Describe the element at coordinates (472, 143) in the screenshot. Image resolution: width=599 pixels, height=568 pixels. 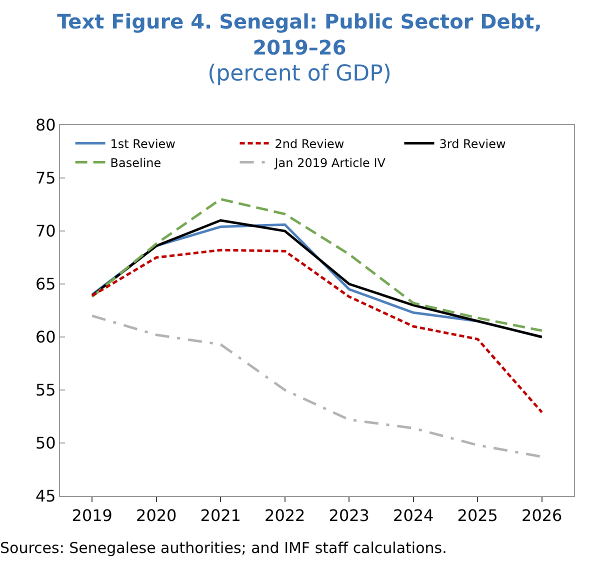
I see `legend-label: 3rd Review` at that location.